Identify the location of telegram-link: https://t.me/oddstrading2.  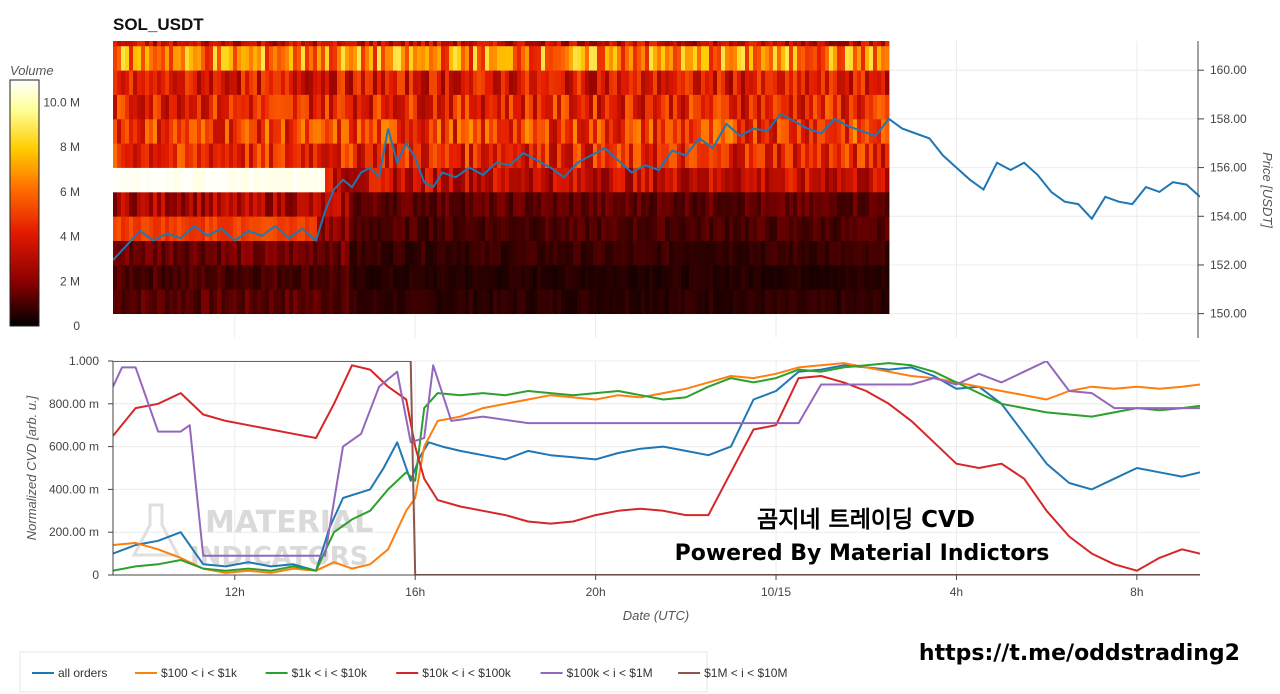
(1079, 653).